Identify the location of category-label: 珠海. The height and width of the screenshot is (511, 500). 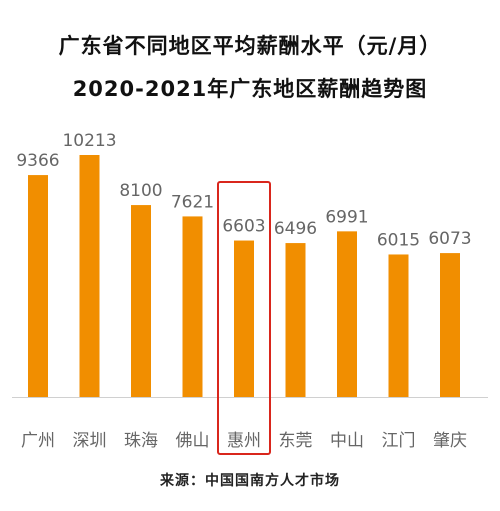
(141, 441).